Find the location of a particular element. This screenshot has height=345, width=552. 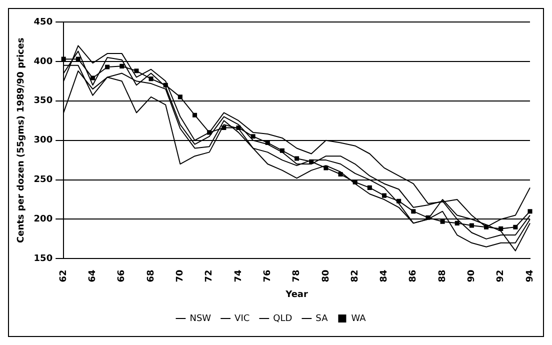

x-tick-label: 92 is located at coordinates (501, 276).